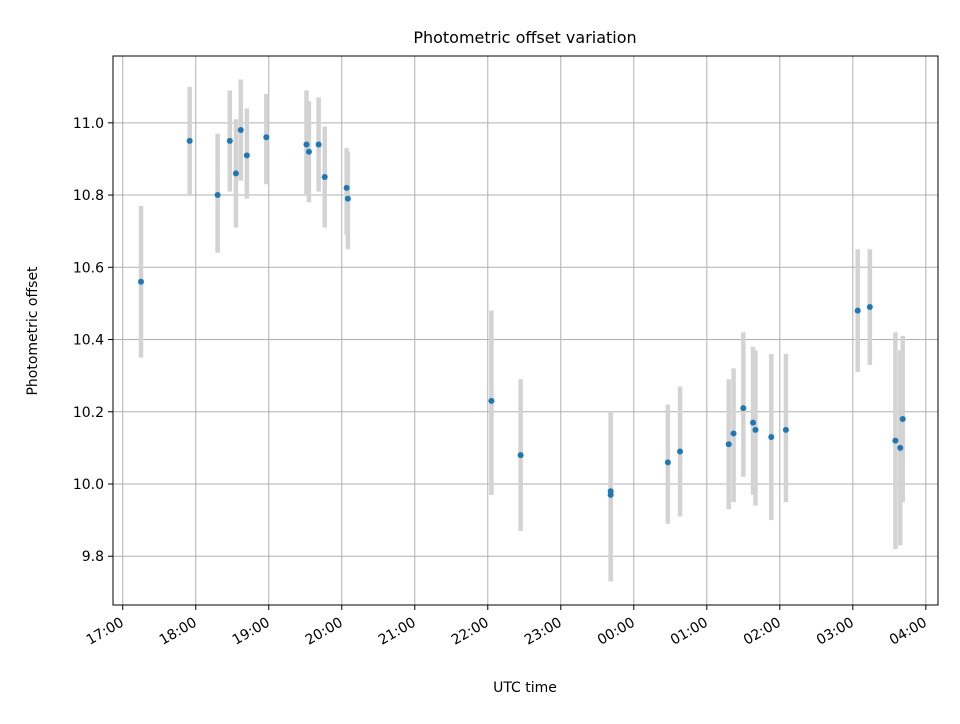  What do you see at coordinates (88, 268) in the screenshot?
I see `y-tick-label: 10.6` at bounding box center [88, 268].